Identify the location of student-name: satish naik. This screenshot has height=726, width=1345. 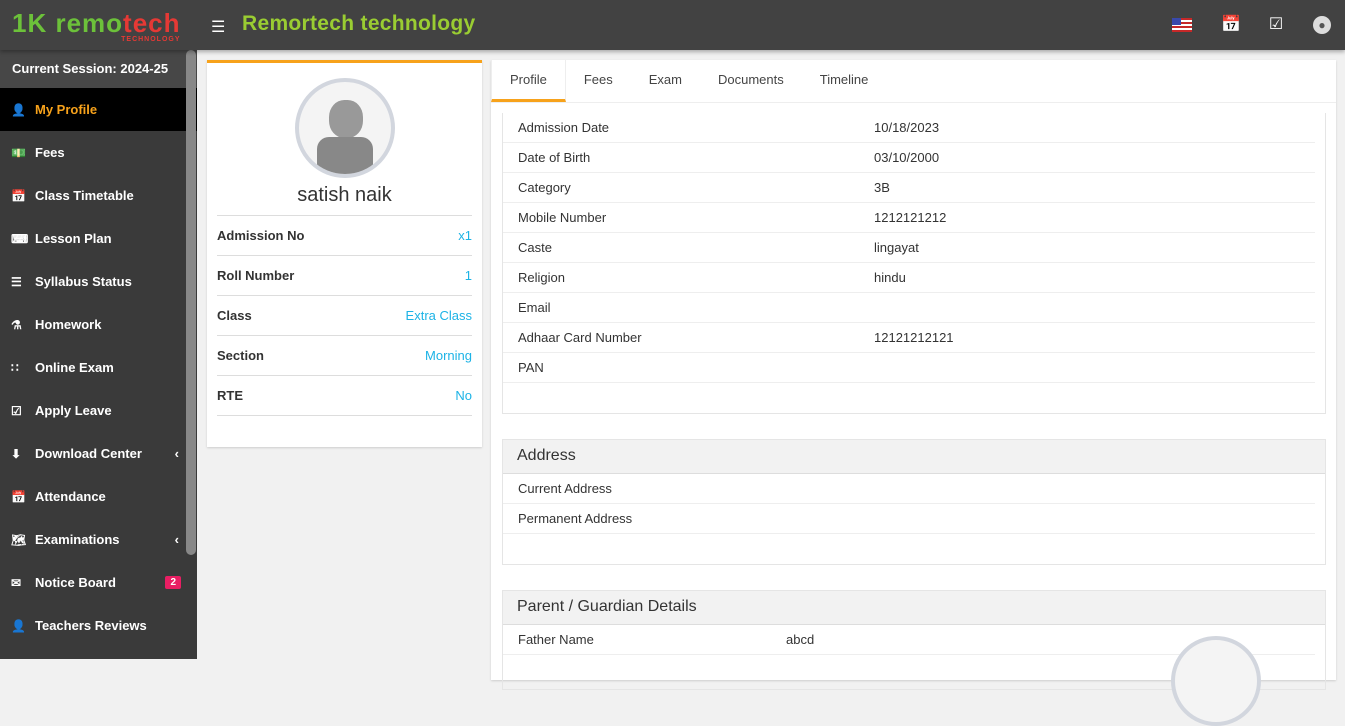
(344, 195).